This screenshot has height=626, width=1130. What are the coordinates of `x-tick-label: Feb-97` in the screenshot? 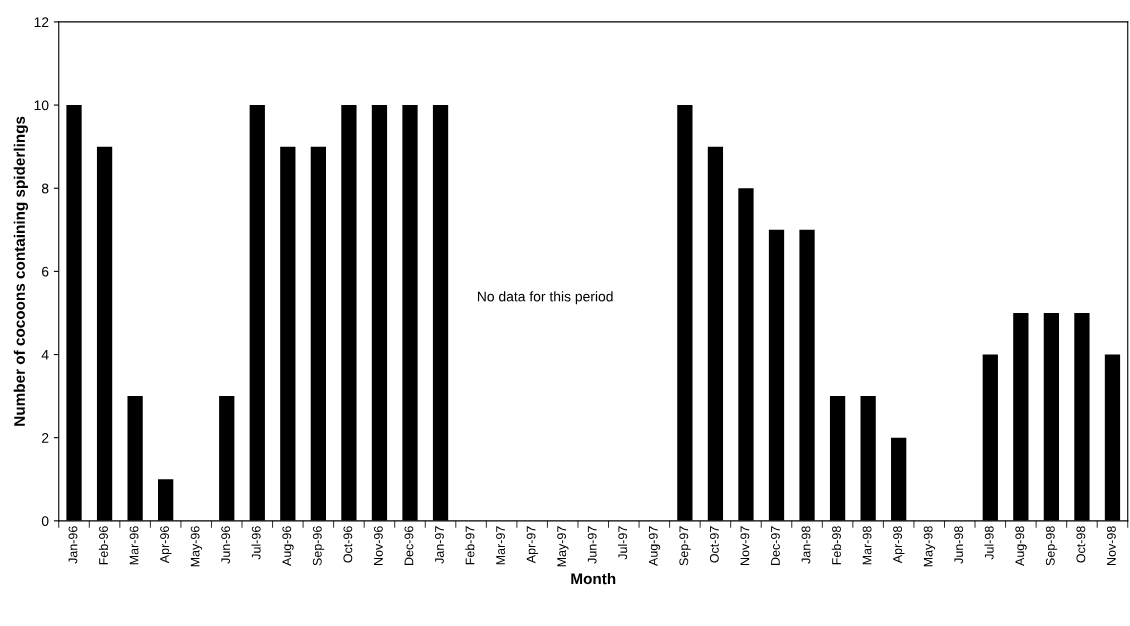 It's located at (470, 545).